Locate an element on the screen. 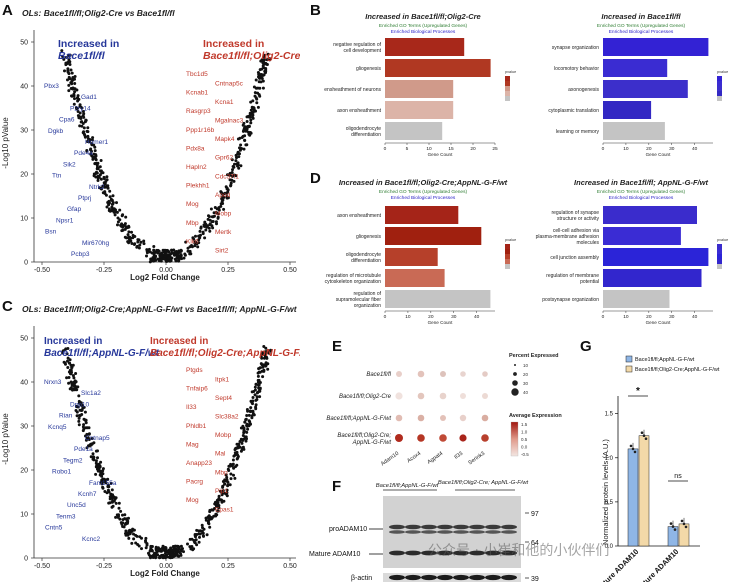  dotplot-row-label: Bace1fl/fl;AppNL-G-F/wt is located at coordinates (358, 419).